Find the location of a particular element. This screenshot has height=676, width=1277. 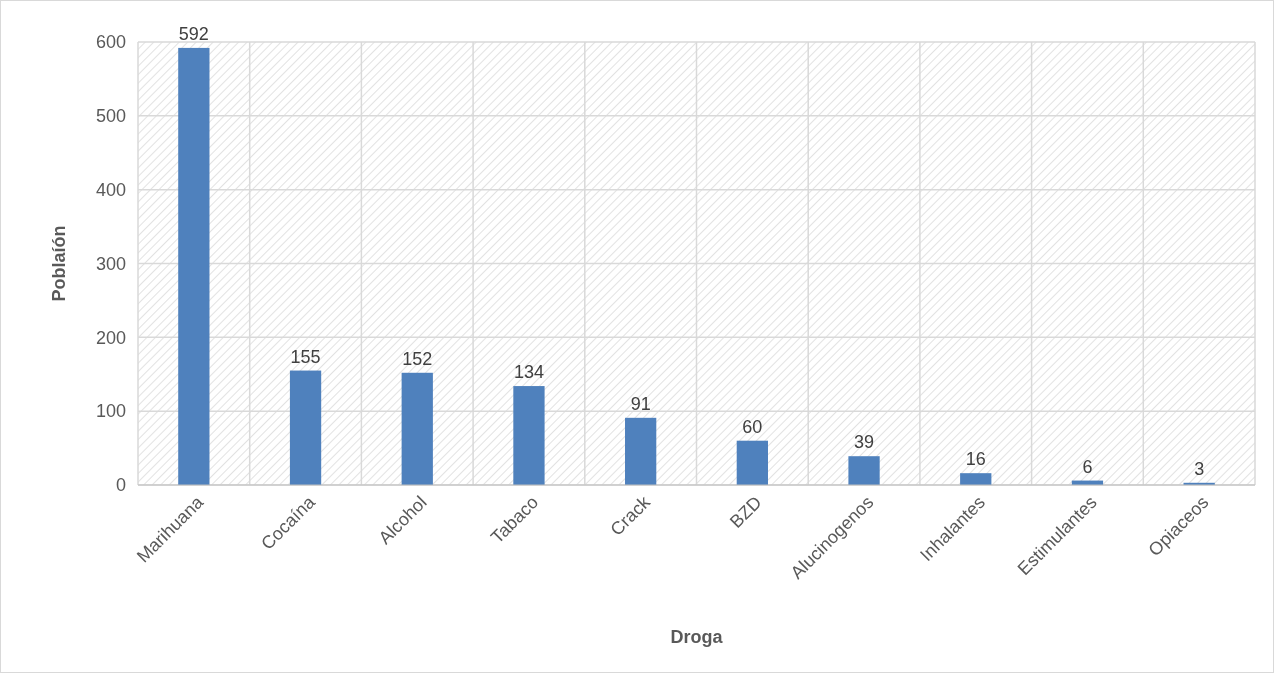

data-label: 6 is located at coordinates (1087, 466).